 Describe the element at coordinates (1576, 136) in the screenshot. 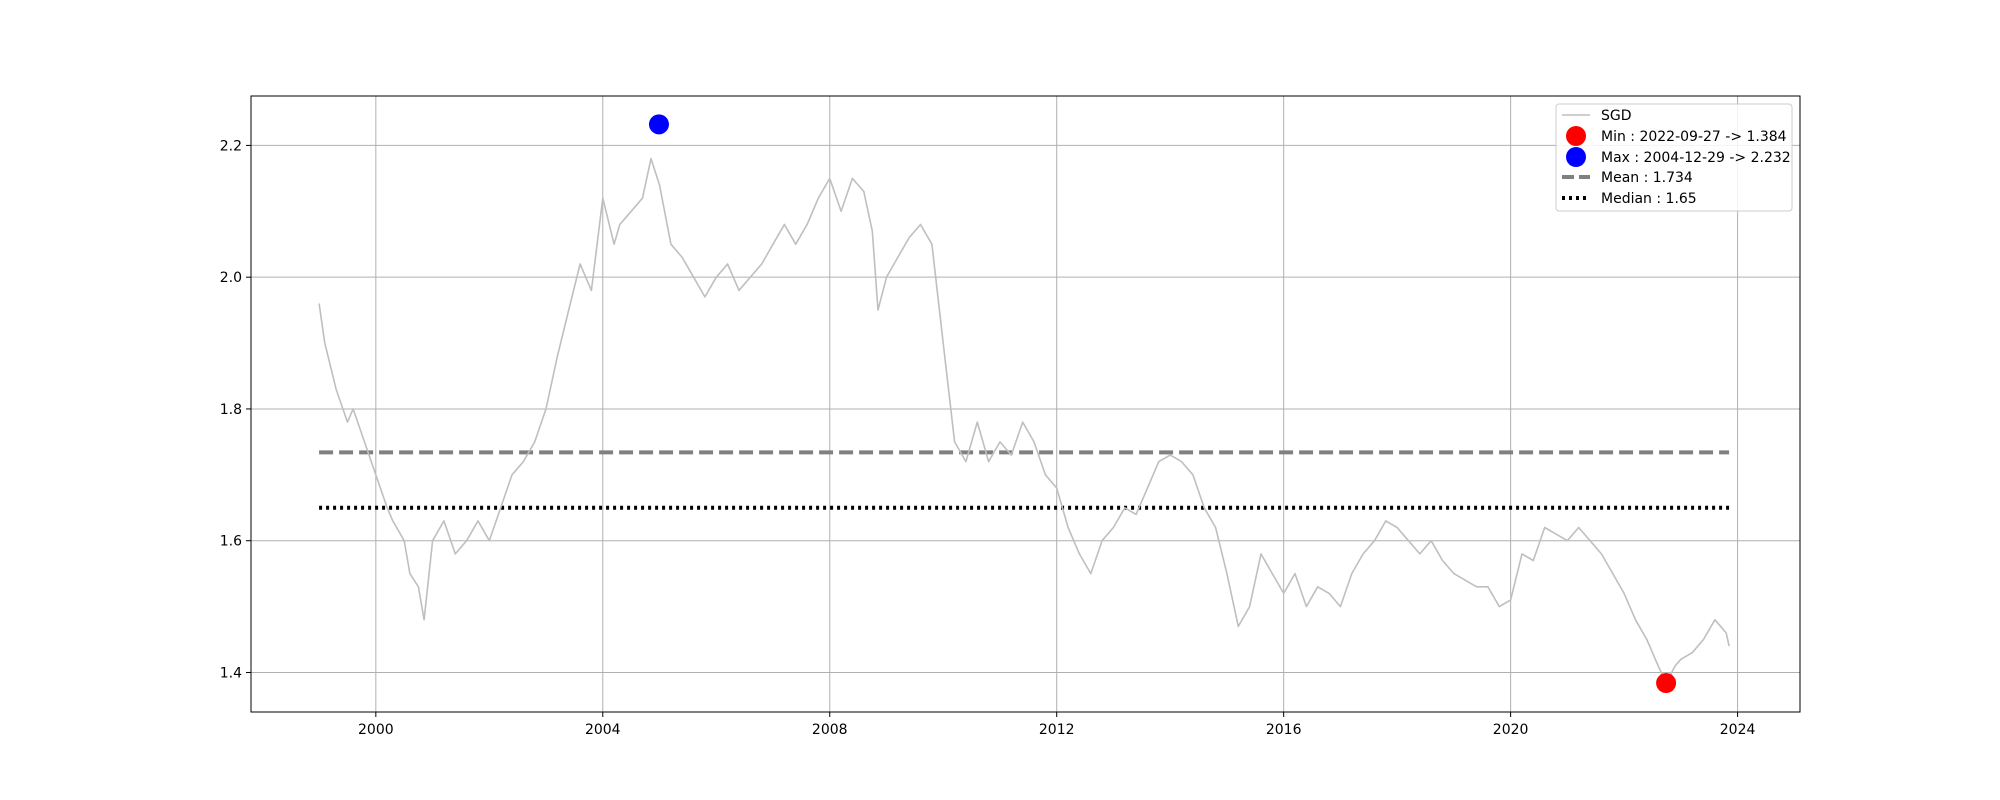

I see `legend-swatch-min` at that location.